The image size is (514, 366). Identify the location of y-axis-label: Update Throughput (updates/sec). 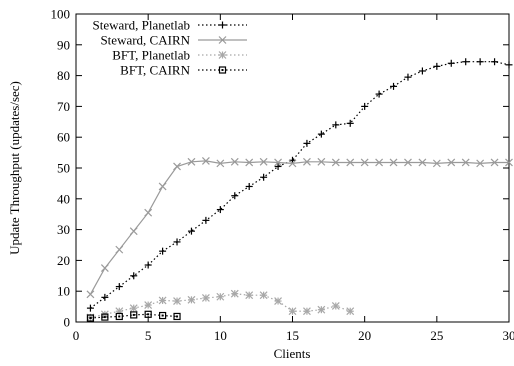
(14, 168).